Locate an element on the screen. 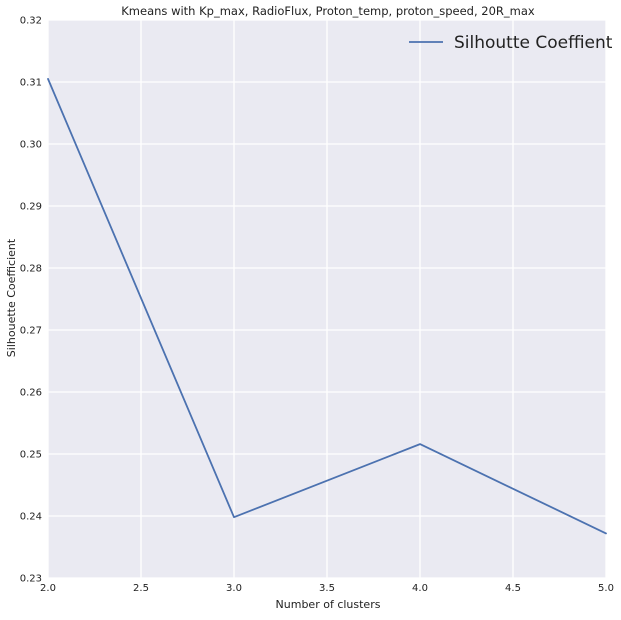  y-tick-label: 0.25 is located at coordinates (31, 455).